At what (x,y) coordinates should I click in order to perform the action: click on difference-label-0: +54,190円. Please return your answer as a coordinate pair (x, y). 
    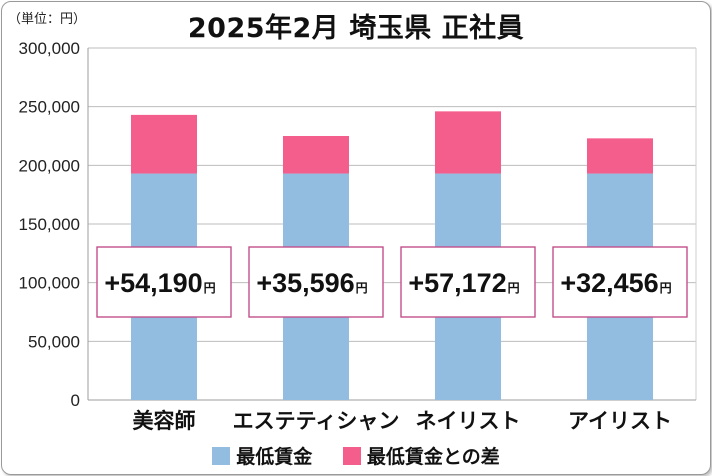
    Looking at the image, I should click on (159, 283).